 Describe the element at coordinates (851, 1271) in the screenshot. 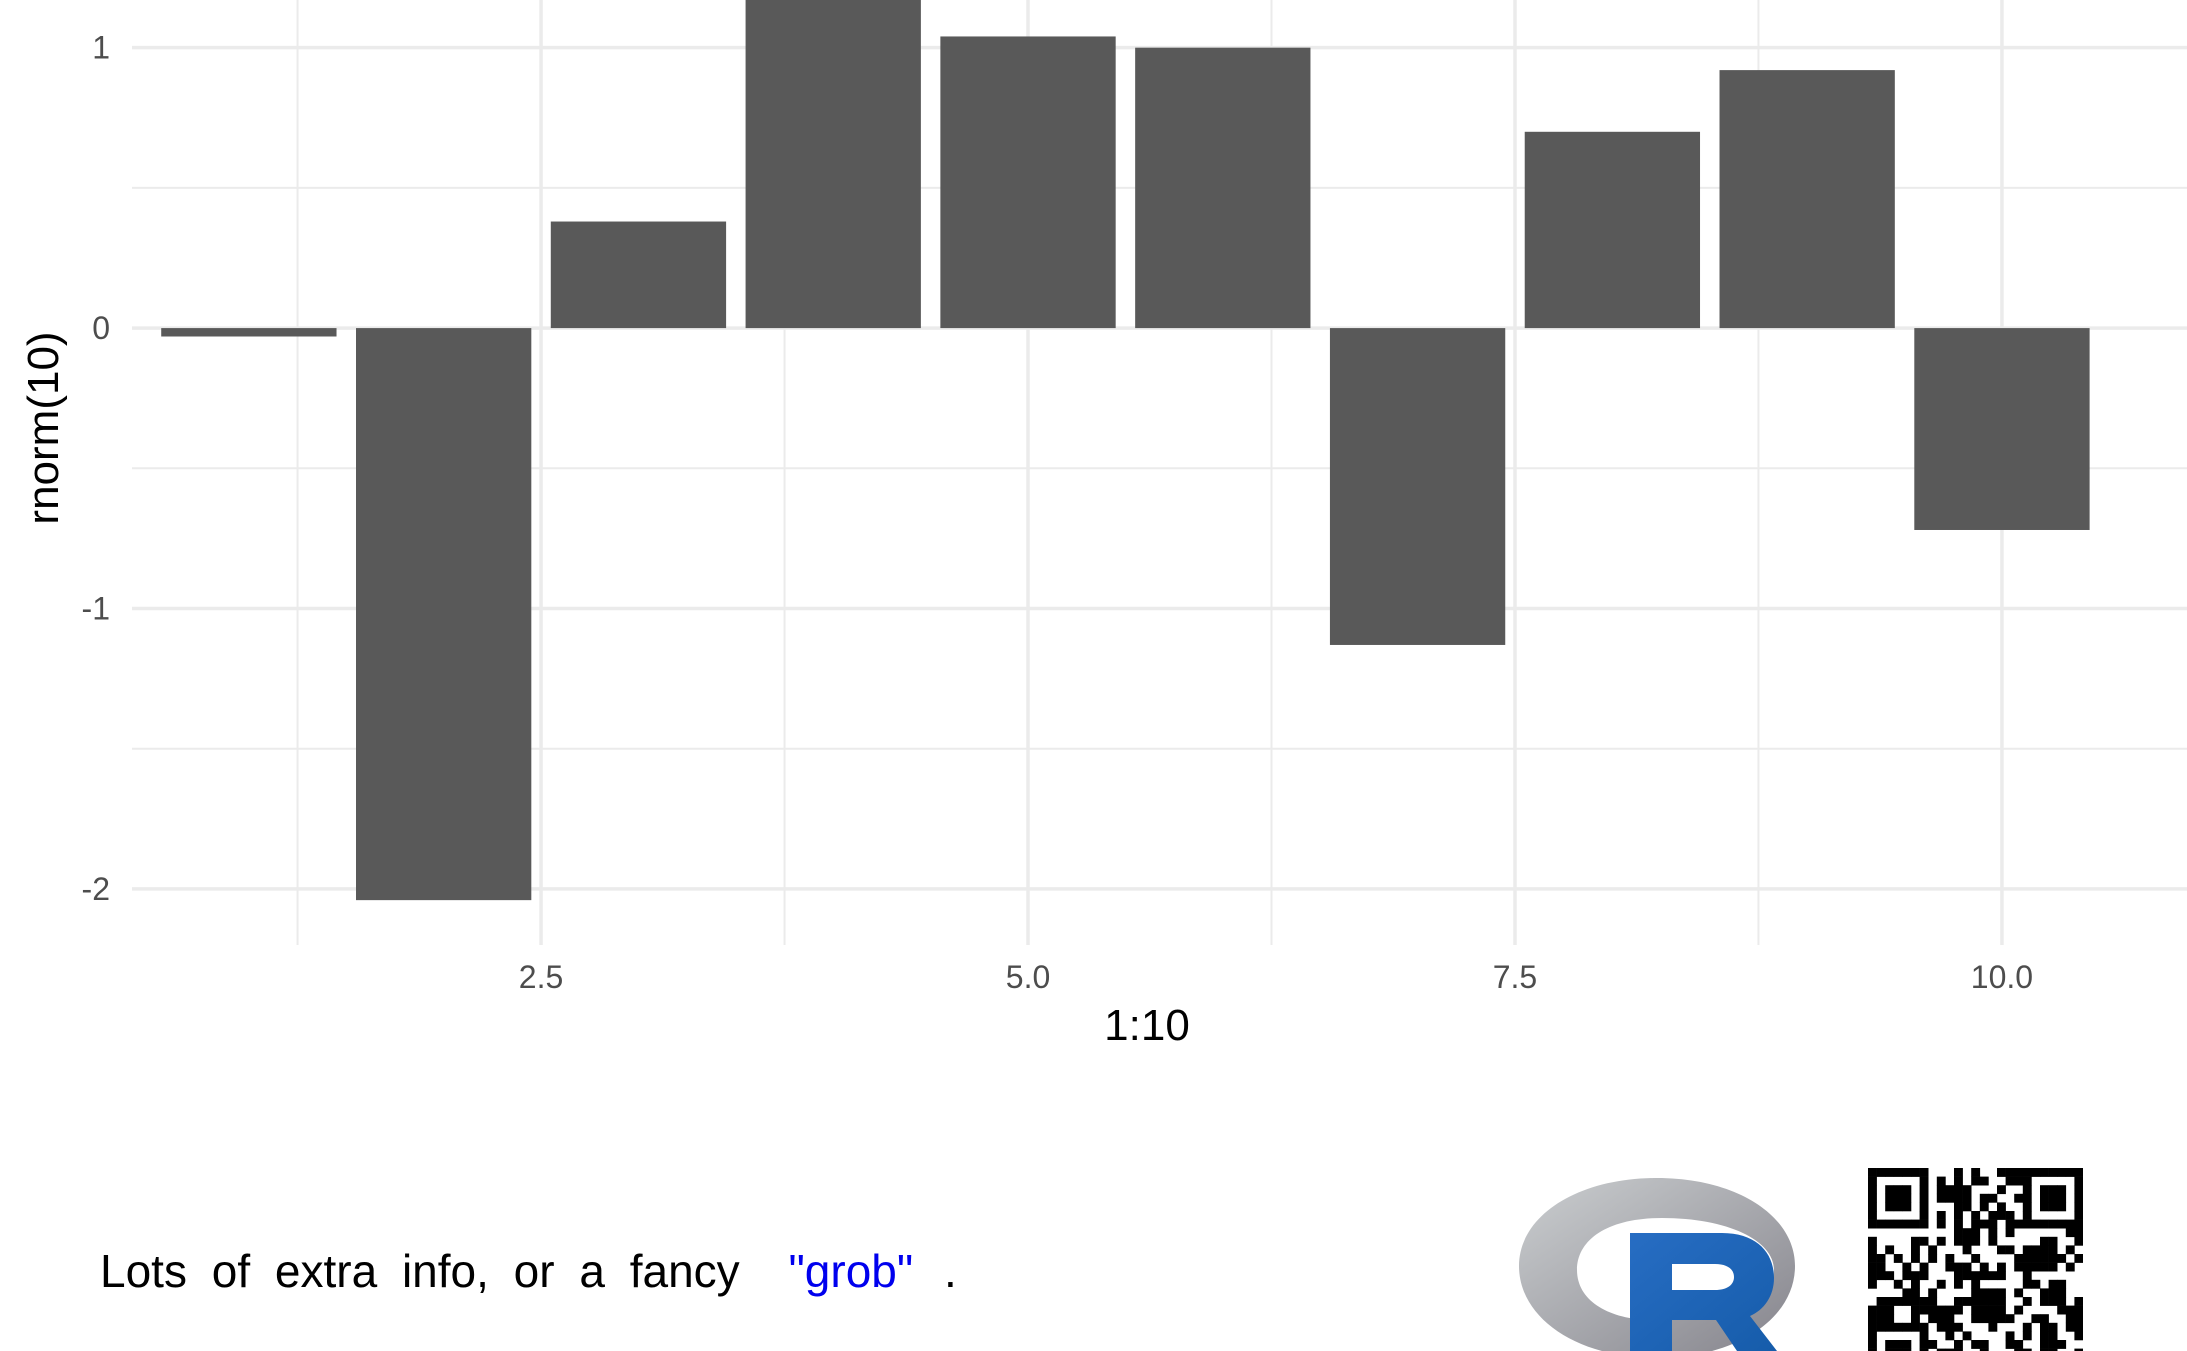

I see `caption-highlight-grob: "grob"` at that location.